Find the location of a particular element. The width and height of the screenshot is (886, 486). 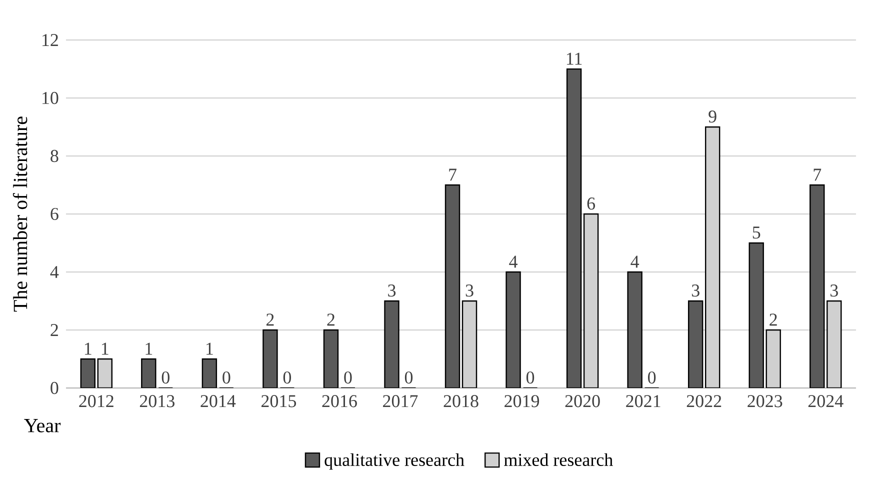

x-tick-label: 2023 is located at coordinates (765, 401).